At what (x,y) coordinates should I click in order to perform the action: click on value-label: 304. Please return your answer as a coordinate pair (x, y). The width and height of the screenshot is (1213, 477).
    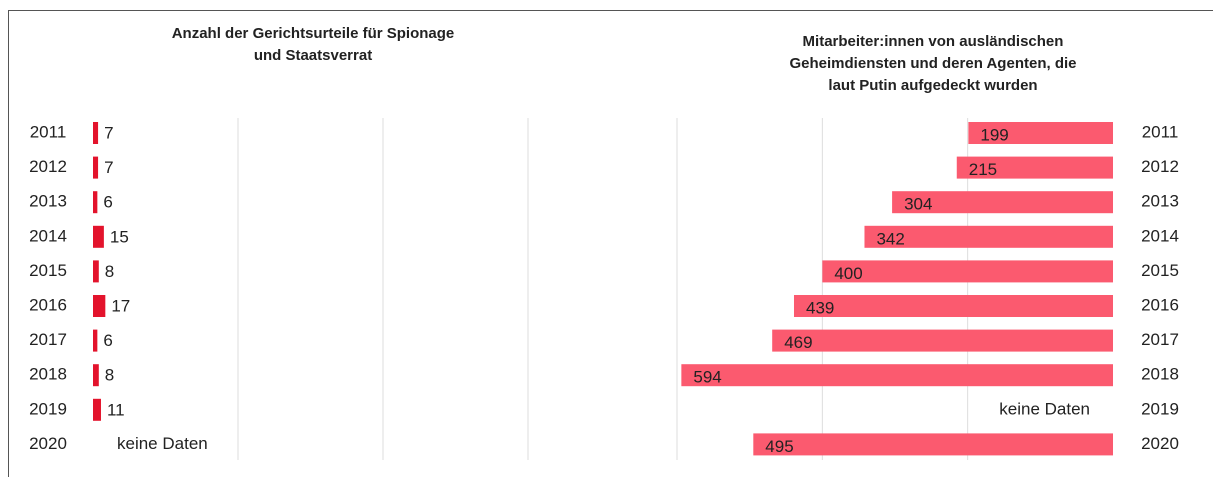
    Looking at the image, I should click on (918, 204).